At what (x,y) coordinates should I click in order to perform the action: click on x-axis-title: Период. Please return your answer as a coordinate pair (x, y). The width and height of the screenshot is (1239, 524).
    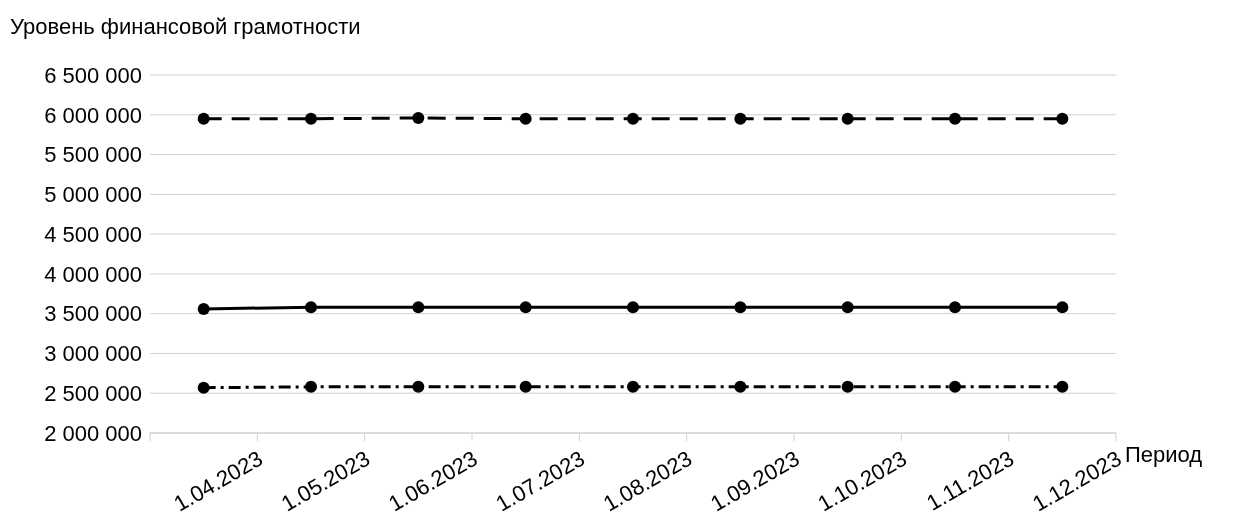
    Looking at the image, I should click on (1164, 455).